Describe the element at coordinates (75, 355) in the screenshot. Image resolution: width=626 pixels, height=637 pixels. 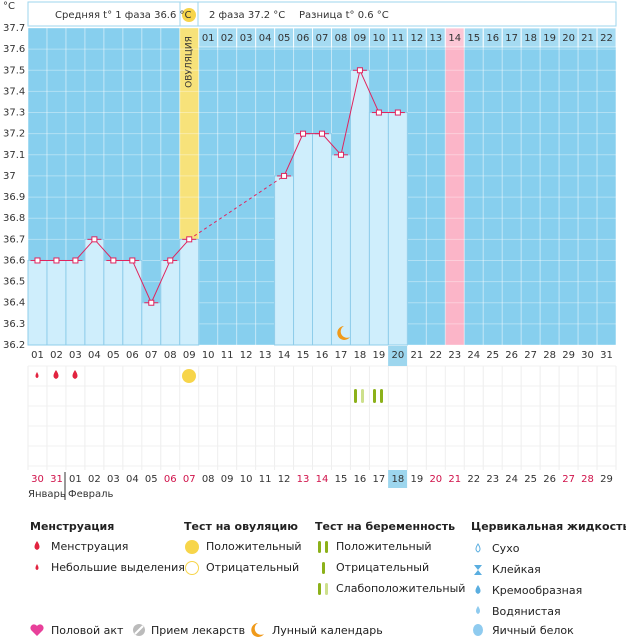
I see `x-tick-label: 03` at that location.